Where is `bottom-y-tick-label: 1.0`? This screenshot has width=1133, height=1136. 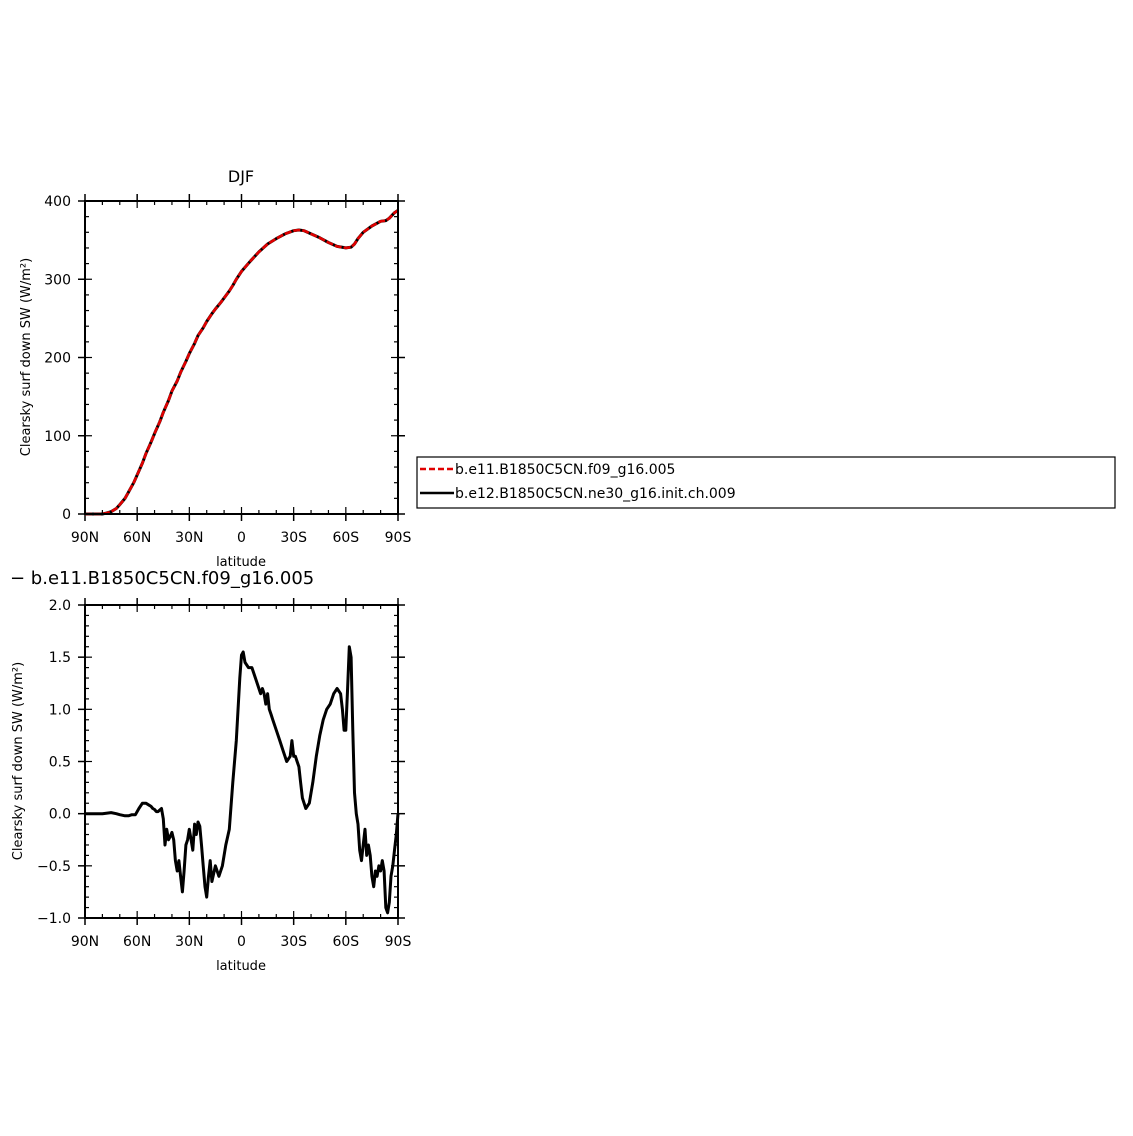
bottom-y-tick-label: 1.0 is located at coordinates (60, 710).